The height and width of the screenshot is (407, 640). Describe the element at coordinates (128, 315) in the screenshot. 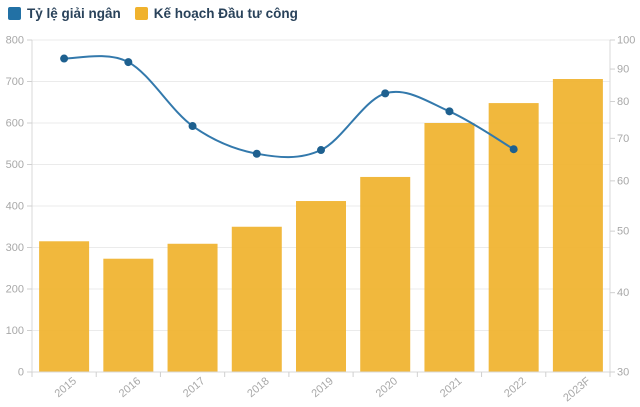

I see `bar-2016` at that location.